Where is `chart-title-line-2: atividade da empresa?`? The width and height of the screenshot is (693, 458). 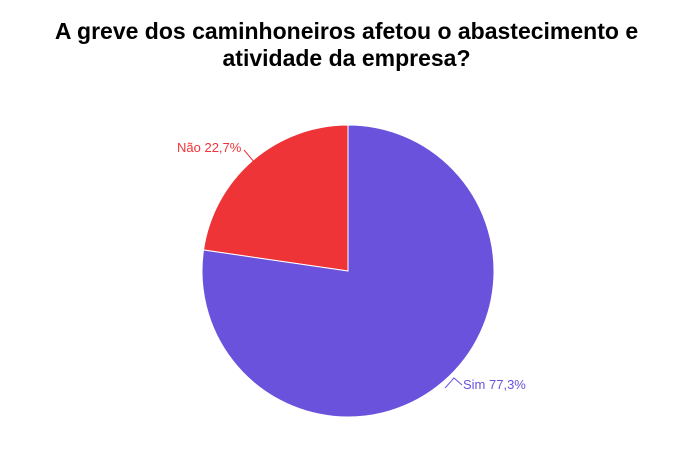
chart-title-line-2: atividade da empresa? is located at coordinates (346, 58).